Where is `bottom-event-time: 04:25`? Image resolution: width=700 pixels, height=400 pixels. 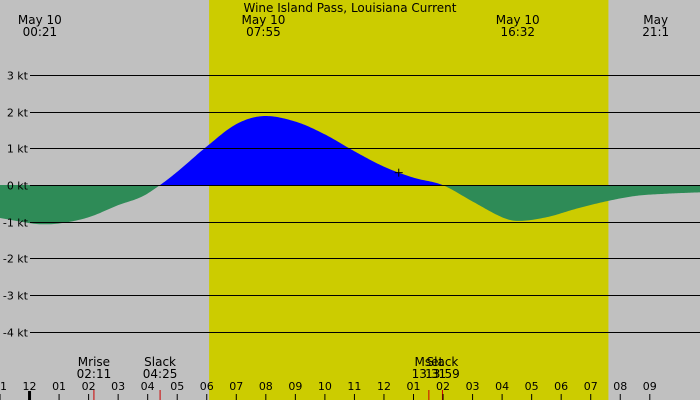
bottom-event-time: 04:25 is located at coordinates (160, 374).